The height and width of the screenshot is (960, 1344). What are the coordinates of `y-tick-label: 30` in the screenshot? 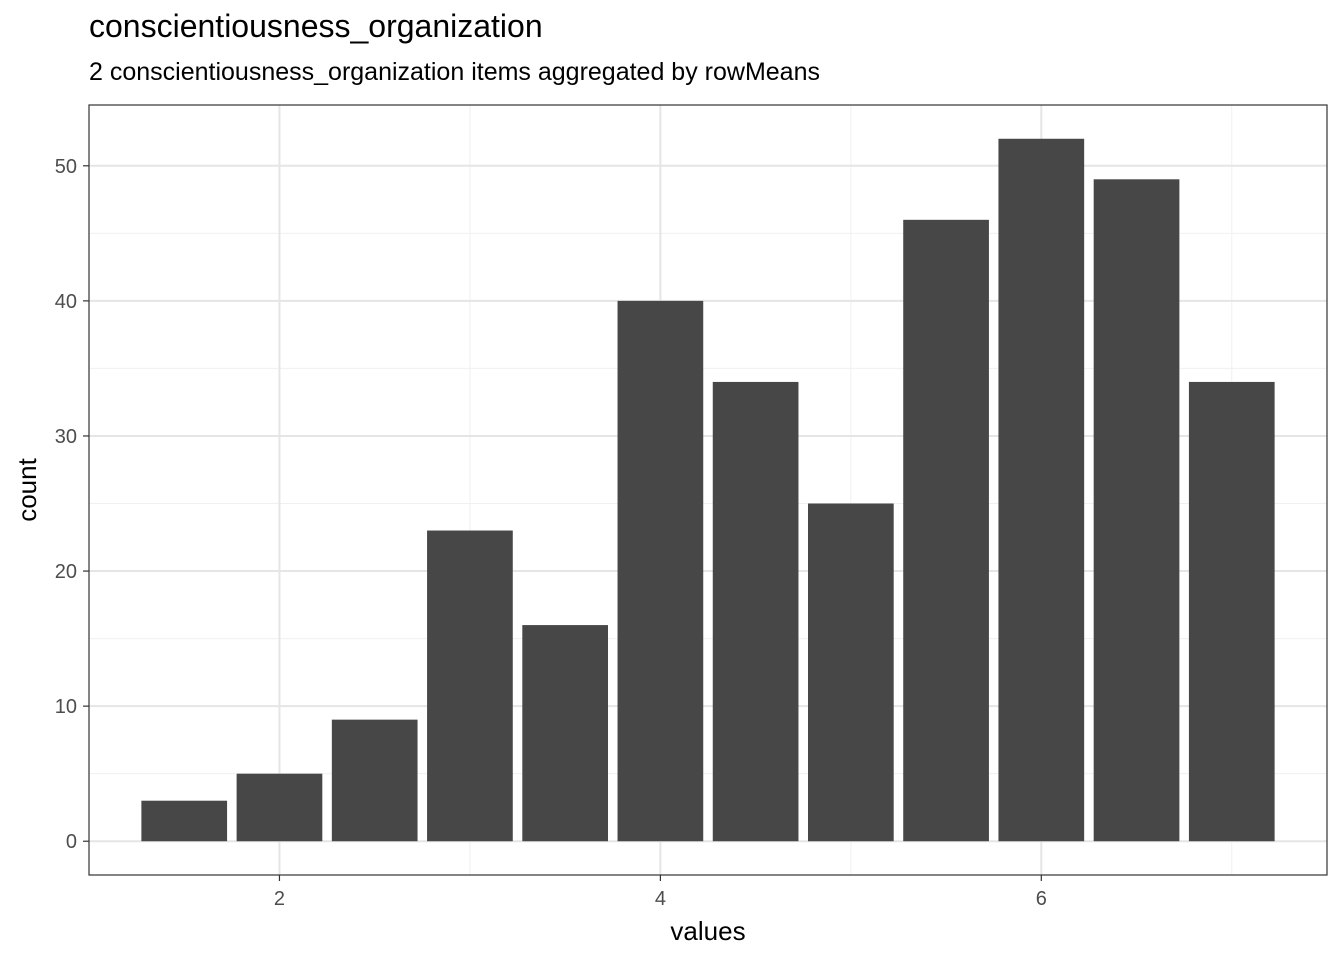 It's located at (66, 437).